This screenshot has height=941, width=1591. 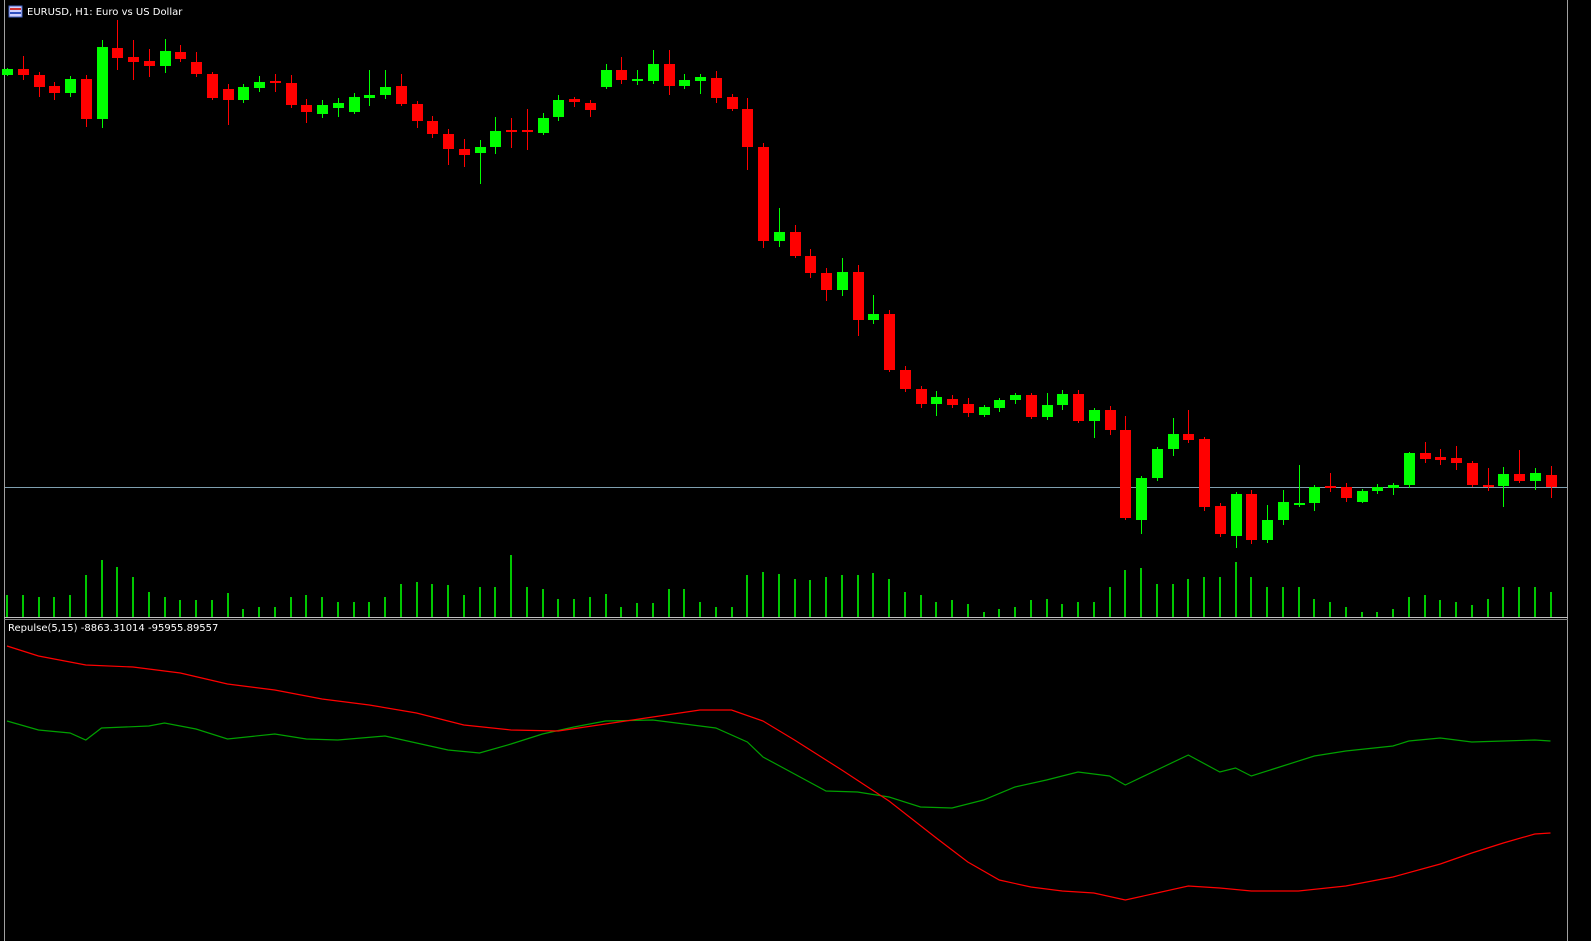 I want to click on symbol-icon, so click(x=15, y=11).